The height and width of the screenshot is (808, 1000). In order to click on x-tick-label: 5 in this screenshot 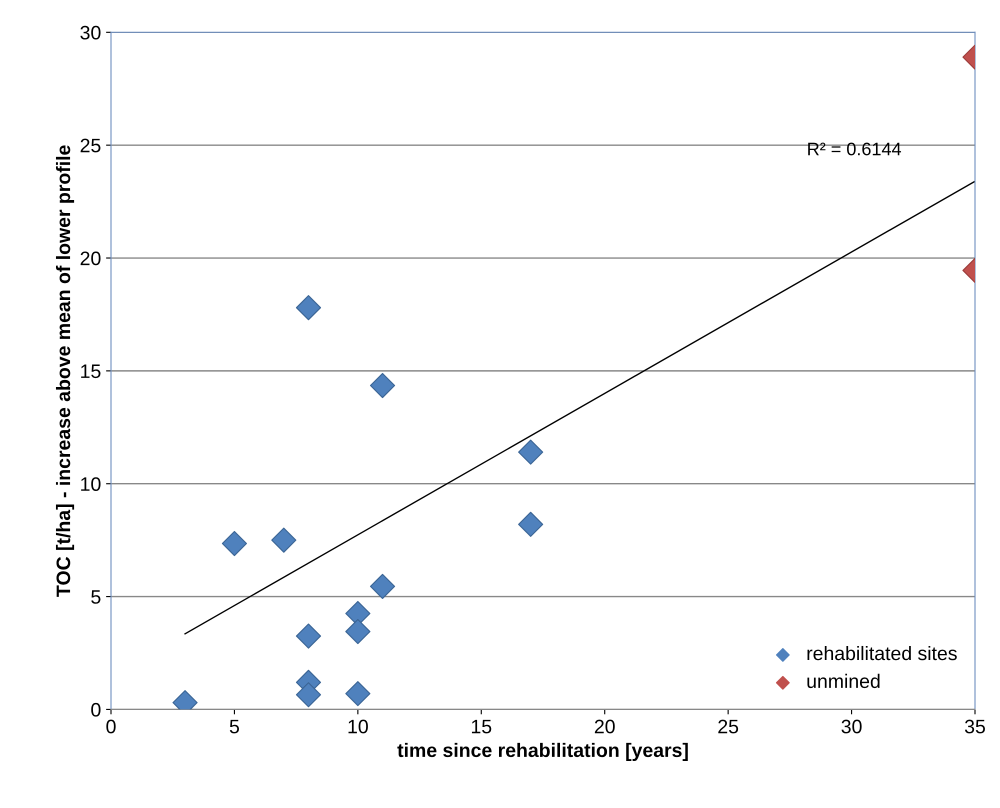, I will do `click(235, 727)`.